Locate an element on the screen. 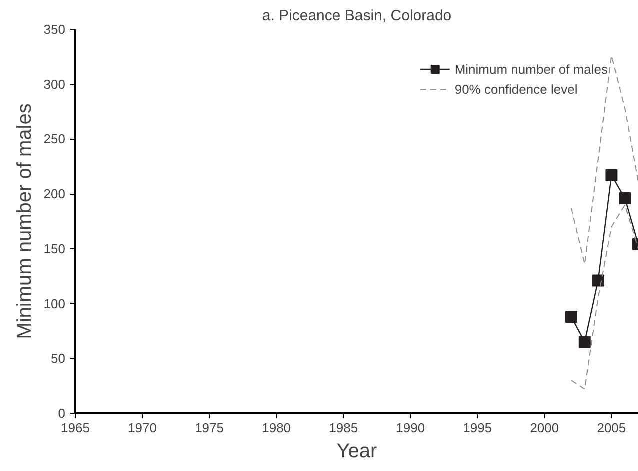 The height and width of the screenshot is (471, 638). x-tick-label: 1975 is located at coordinates (209, 428).